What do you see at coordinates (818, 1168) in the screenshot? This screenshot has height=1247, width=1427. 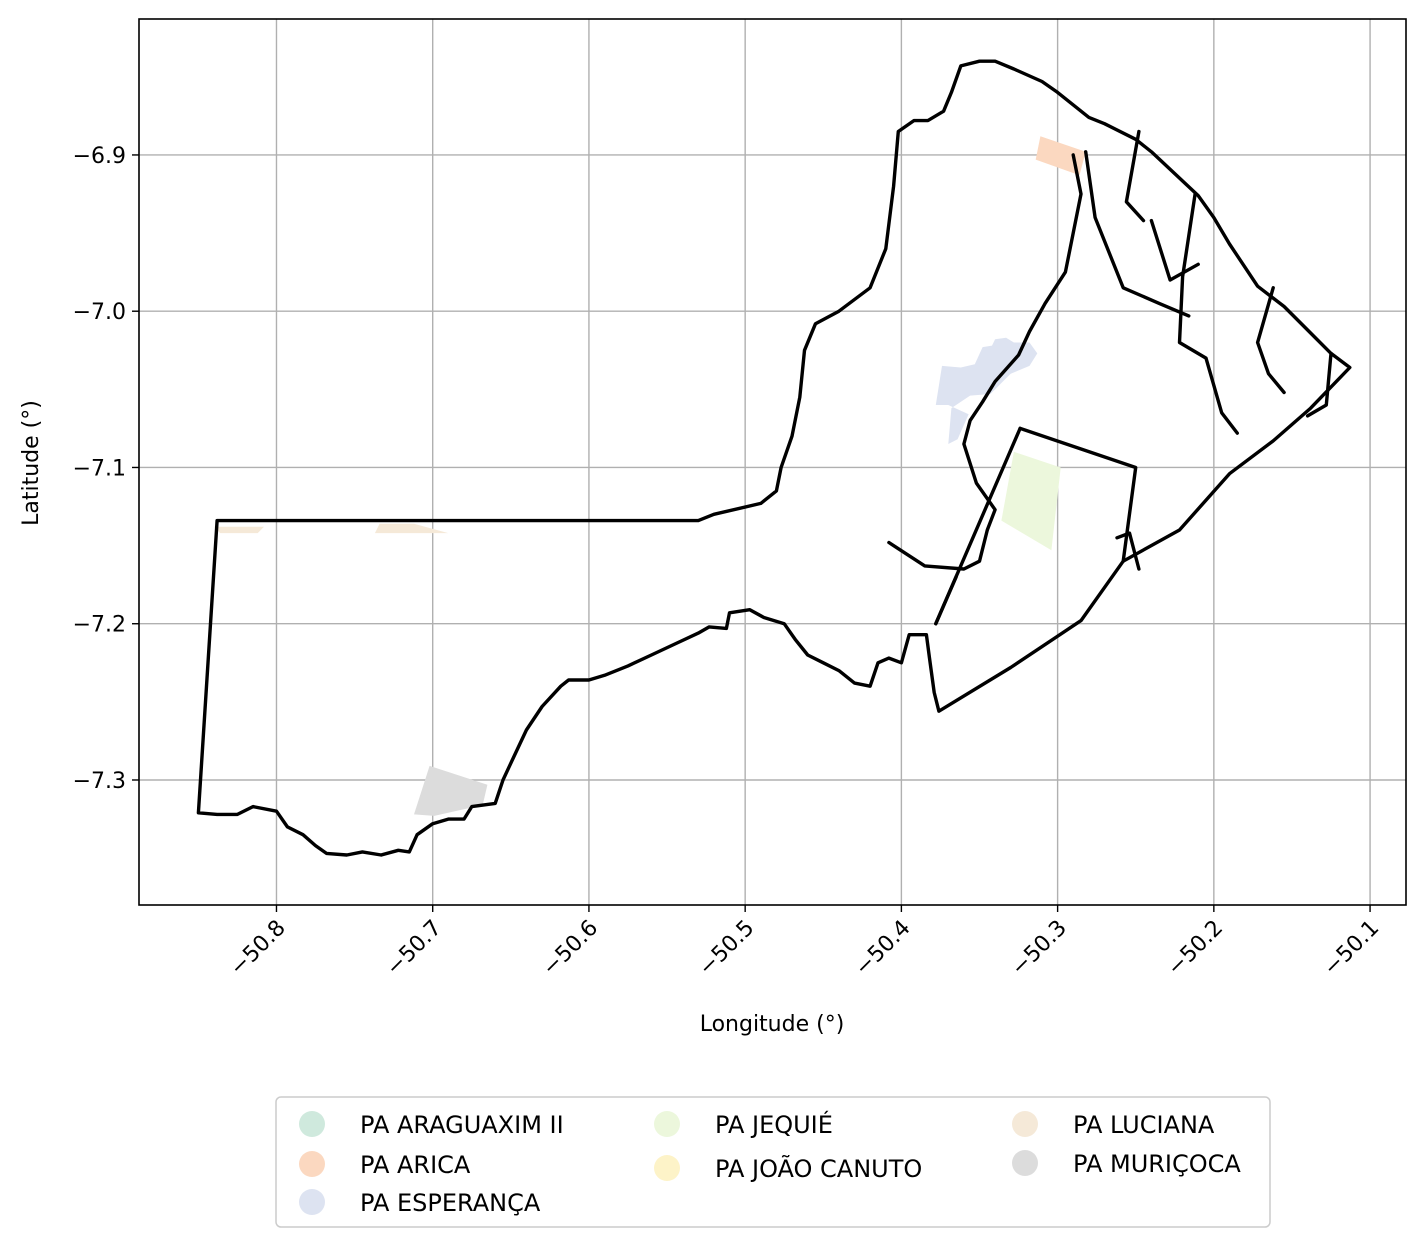 I see `legend-label-pa-jo-o-canuto: PA JOÃO CANUTO` at bounding box center [818, 1168].